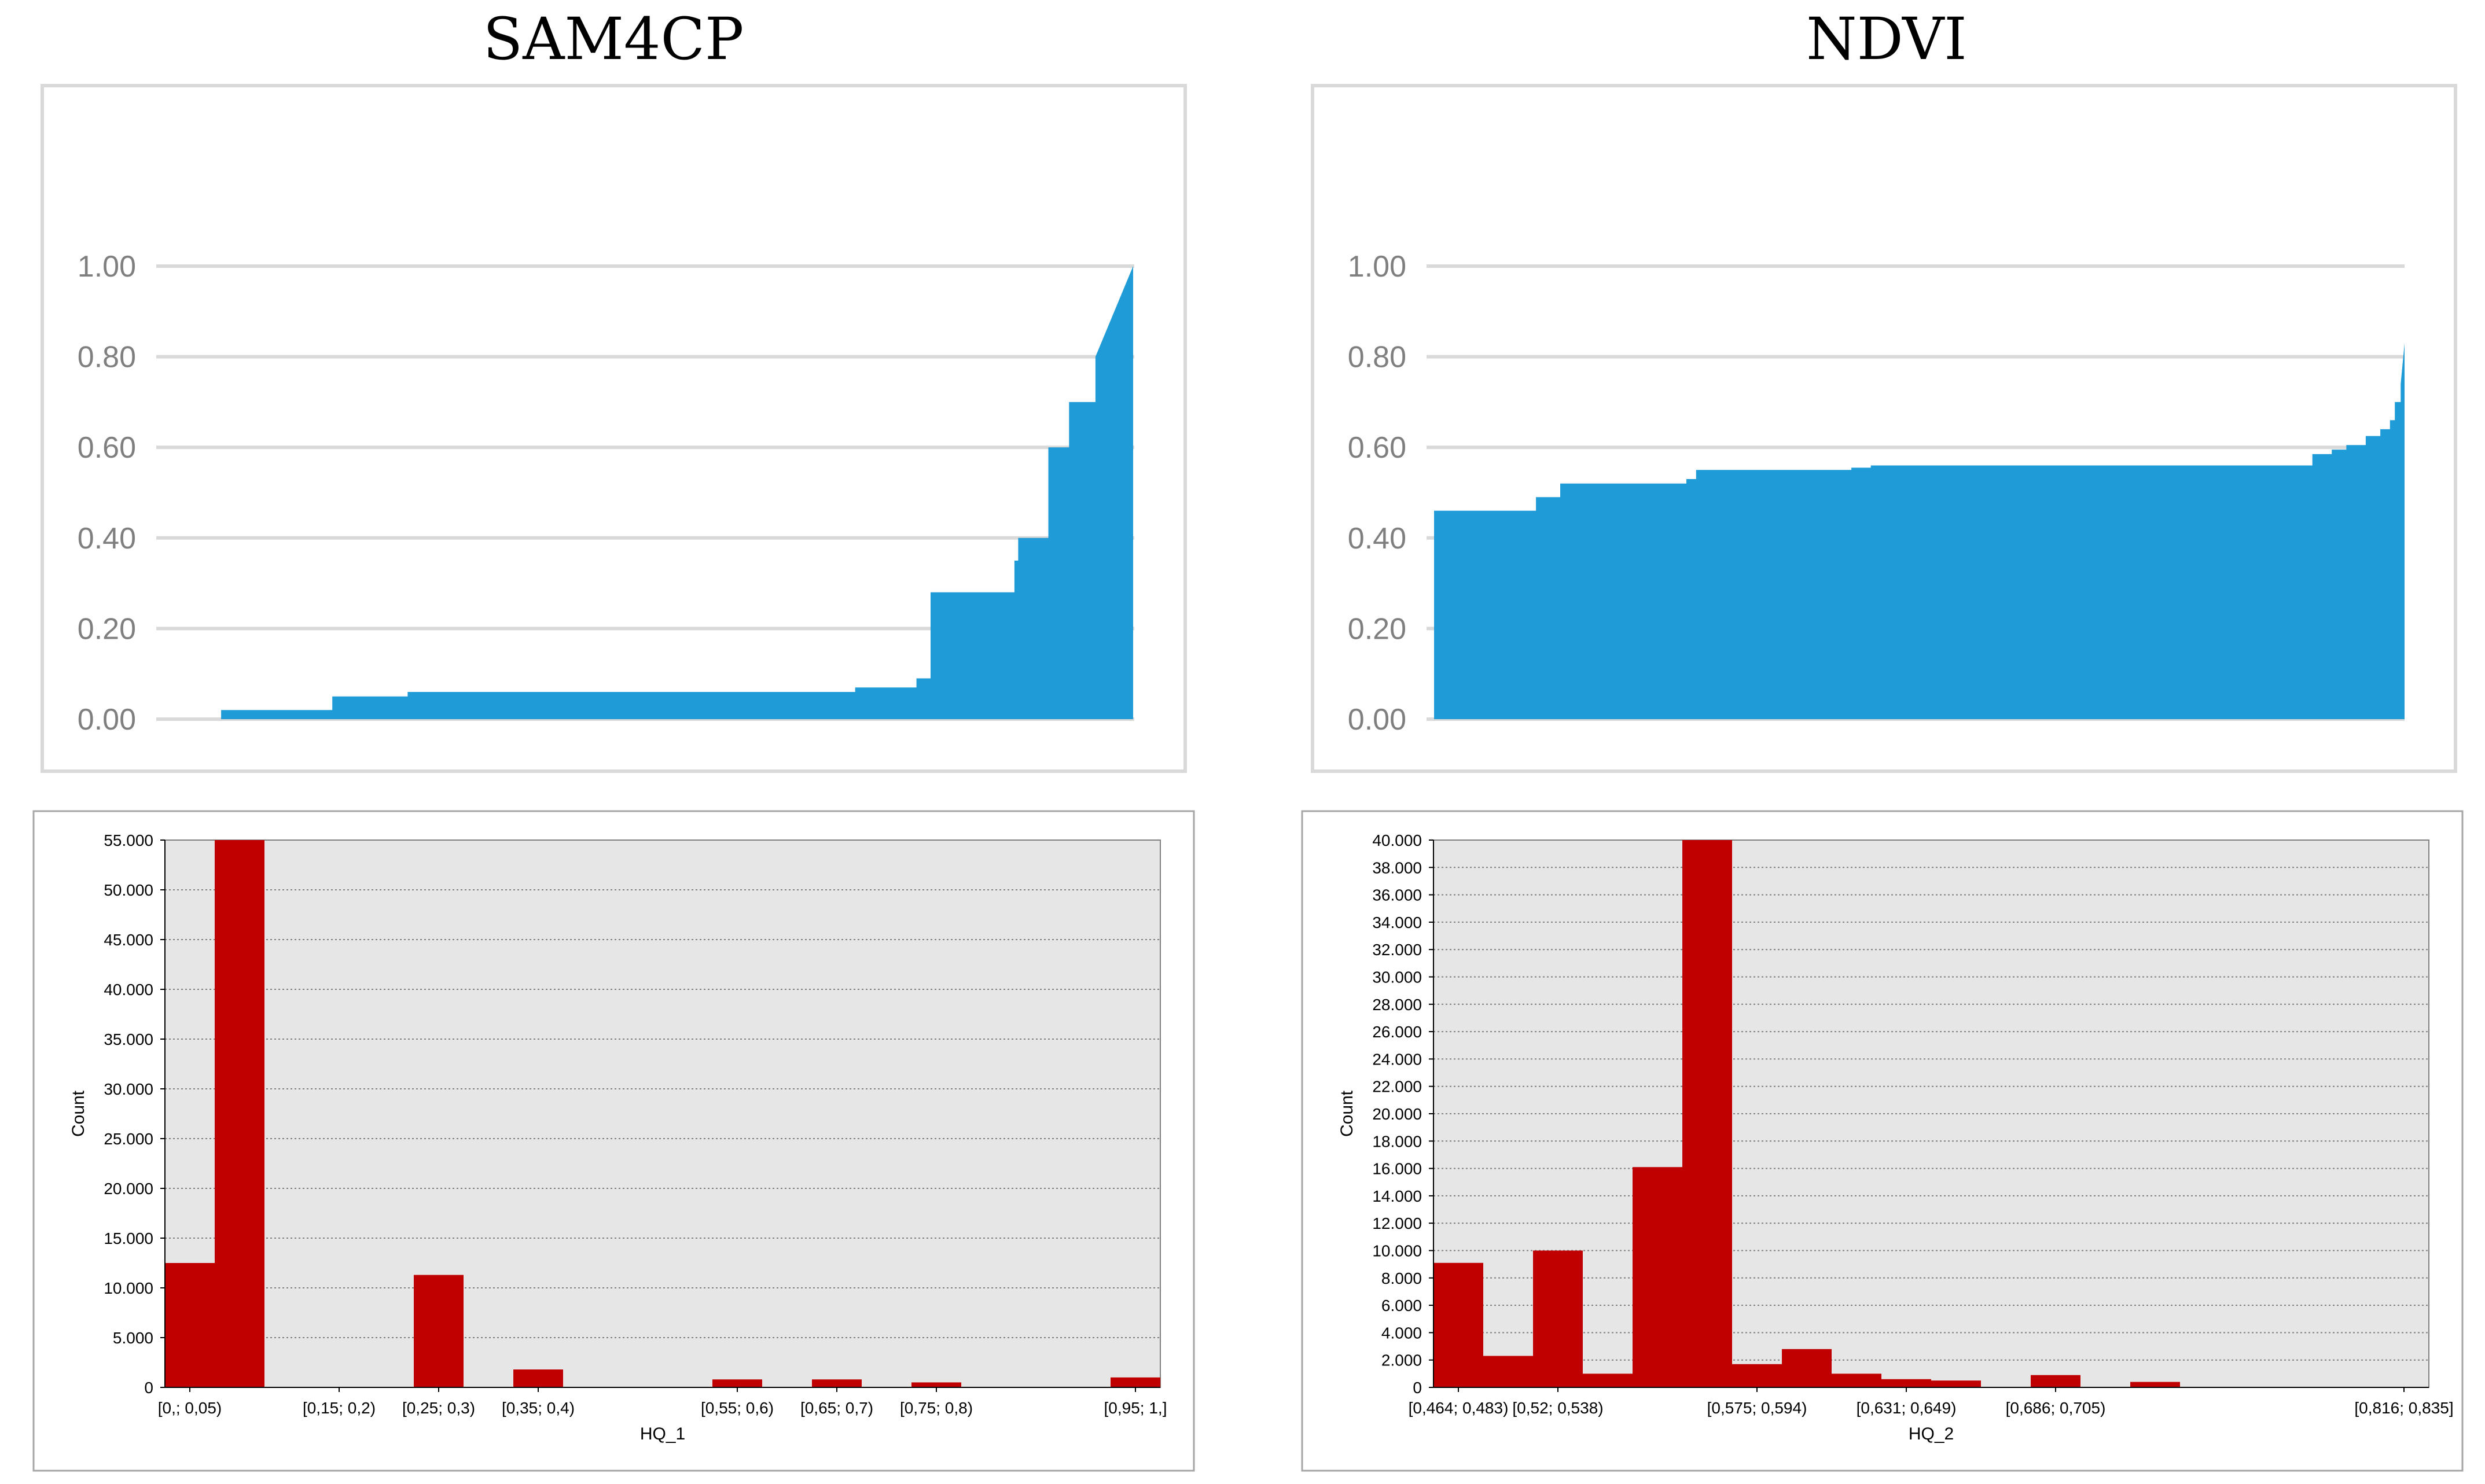  What do you see at coordinates (538, 1408) in the screenshot?
I see `x-tick-label: [0,35; 0,4)` at bounding box center [538, 1408].